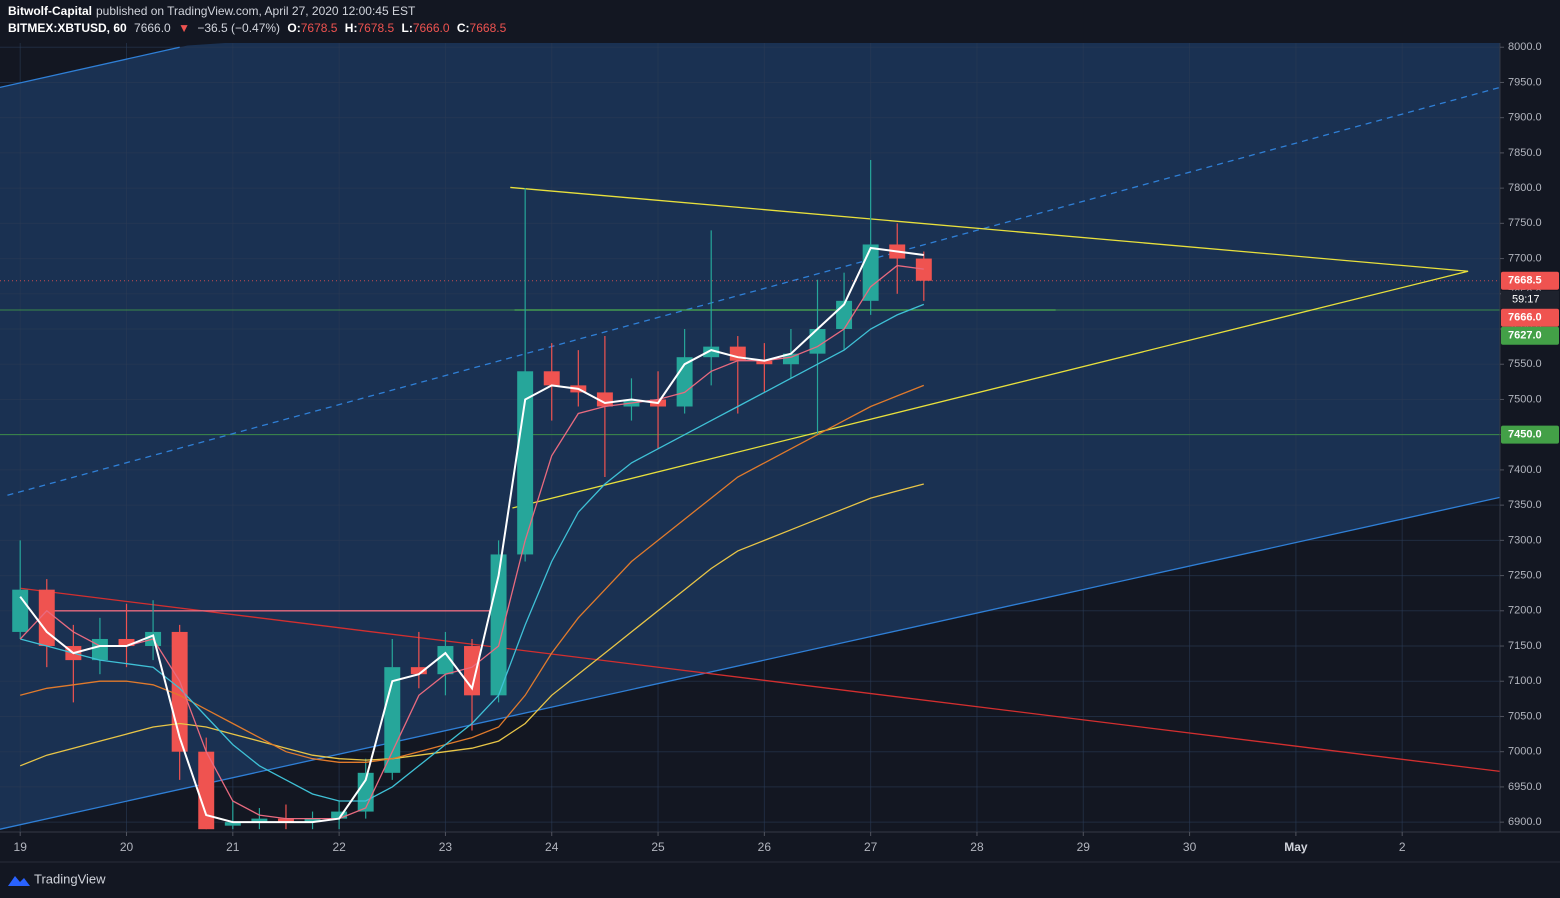 The image size is (1560, 898). What do you see at coordinates (1525, 716) in the screenshot?
I see `y-tick-label: 7050.0` at bounding box center [1525, 716].